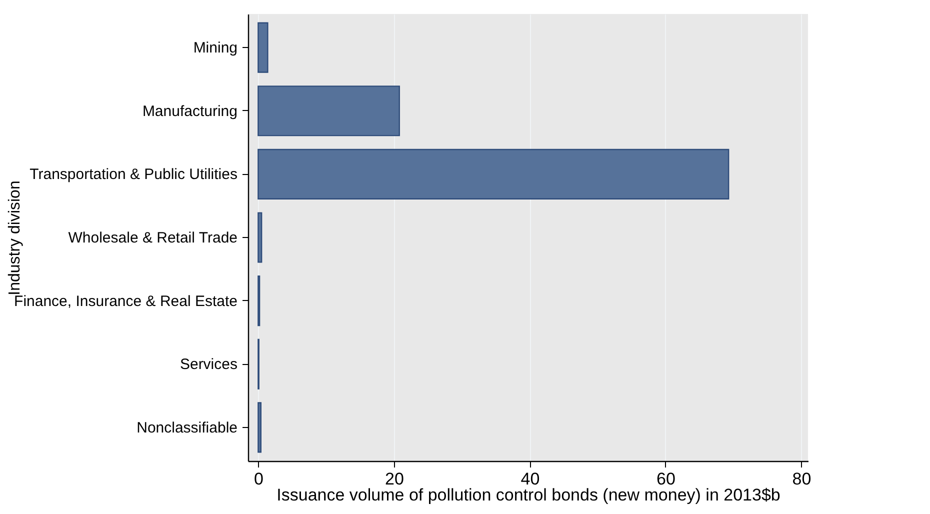 This screenshot has height=514, width=930. Describe the element at coordinates (126, 301) in the screenshot. I see `y-tick-label: Finance, Insurance & Real Estate` at that location.